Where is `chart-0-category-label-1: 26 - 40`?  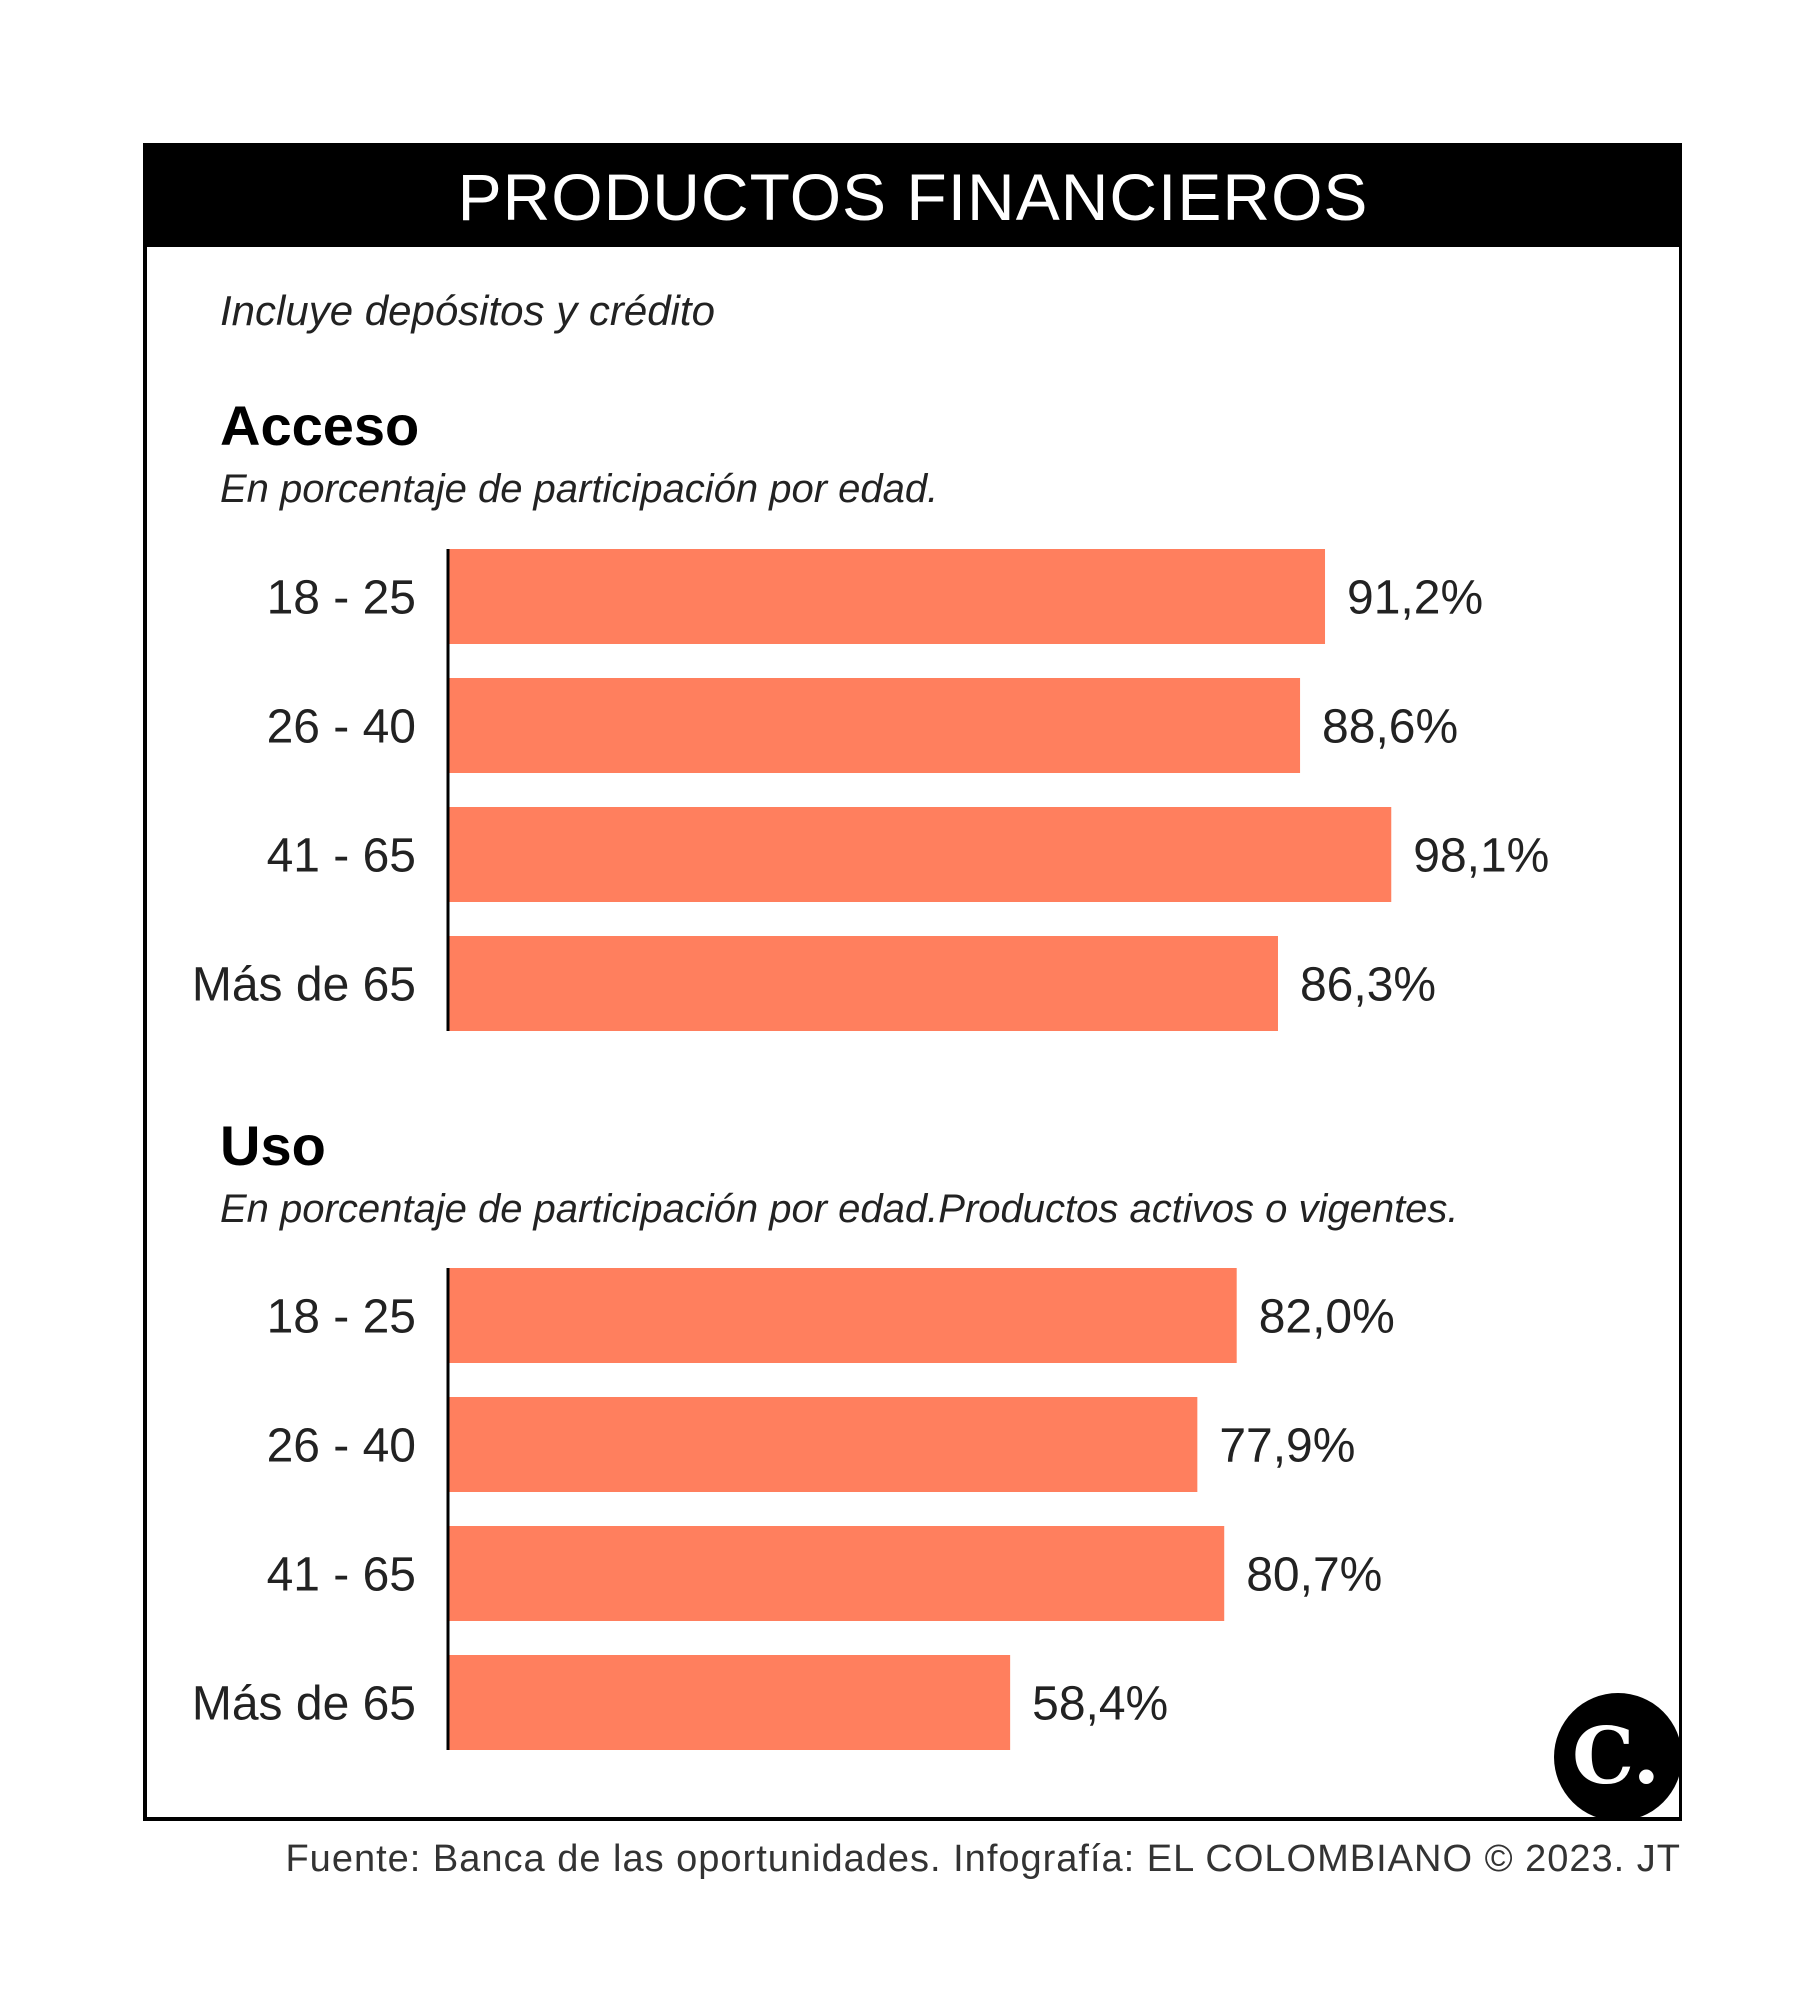 chart-0-category-label-1: 26 - 40 is located at coordinates (341, 727).